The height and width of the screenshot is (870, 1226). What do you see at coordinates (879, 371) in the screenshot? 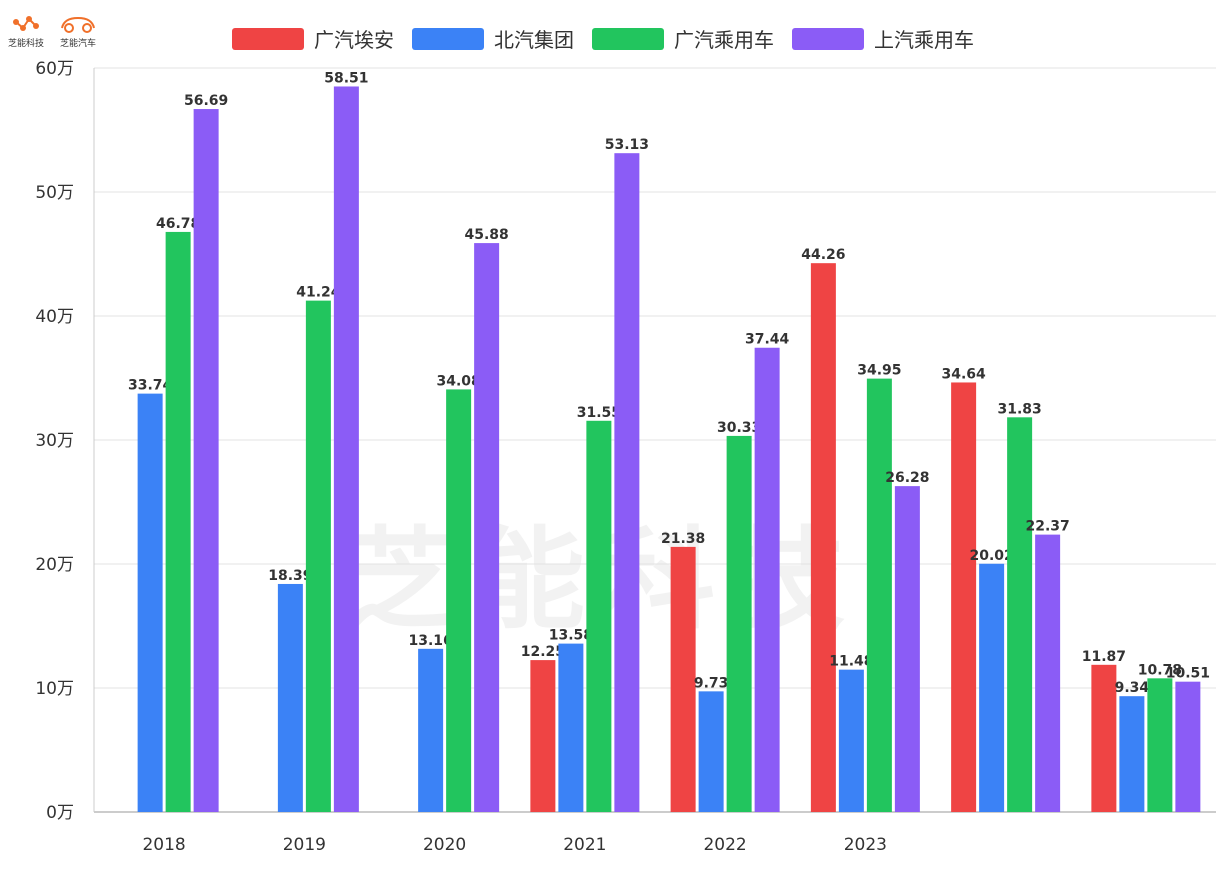
I see `bar-value-label: 34.95` at bounding box center [879, 371].